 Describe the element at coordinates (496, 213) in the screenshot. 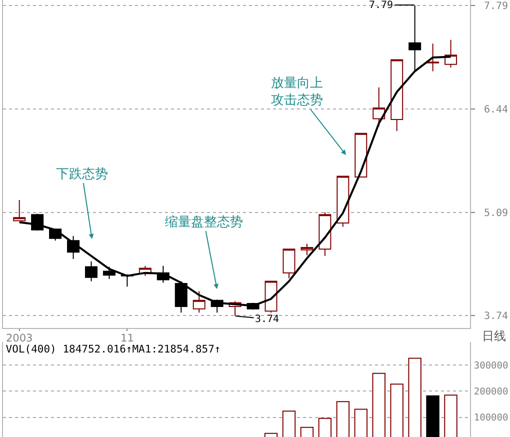

I see `y-tick-label: 5.09` at that location.